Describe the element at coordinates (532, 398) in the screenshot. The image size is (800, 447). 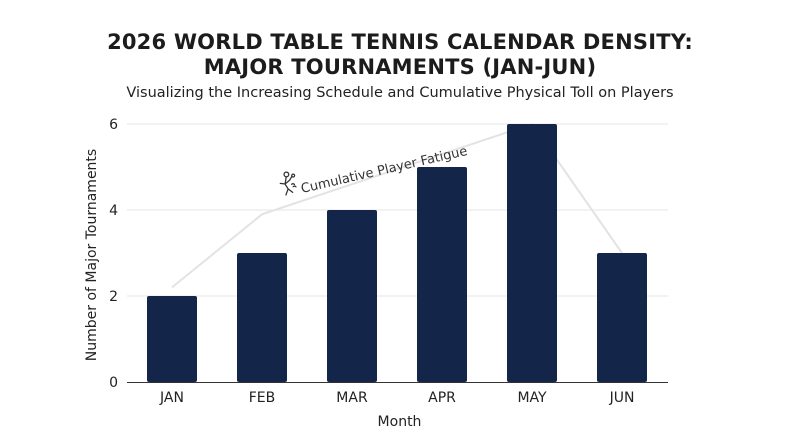
I see `x-tick-label: MAY` at that location.